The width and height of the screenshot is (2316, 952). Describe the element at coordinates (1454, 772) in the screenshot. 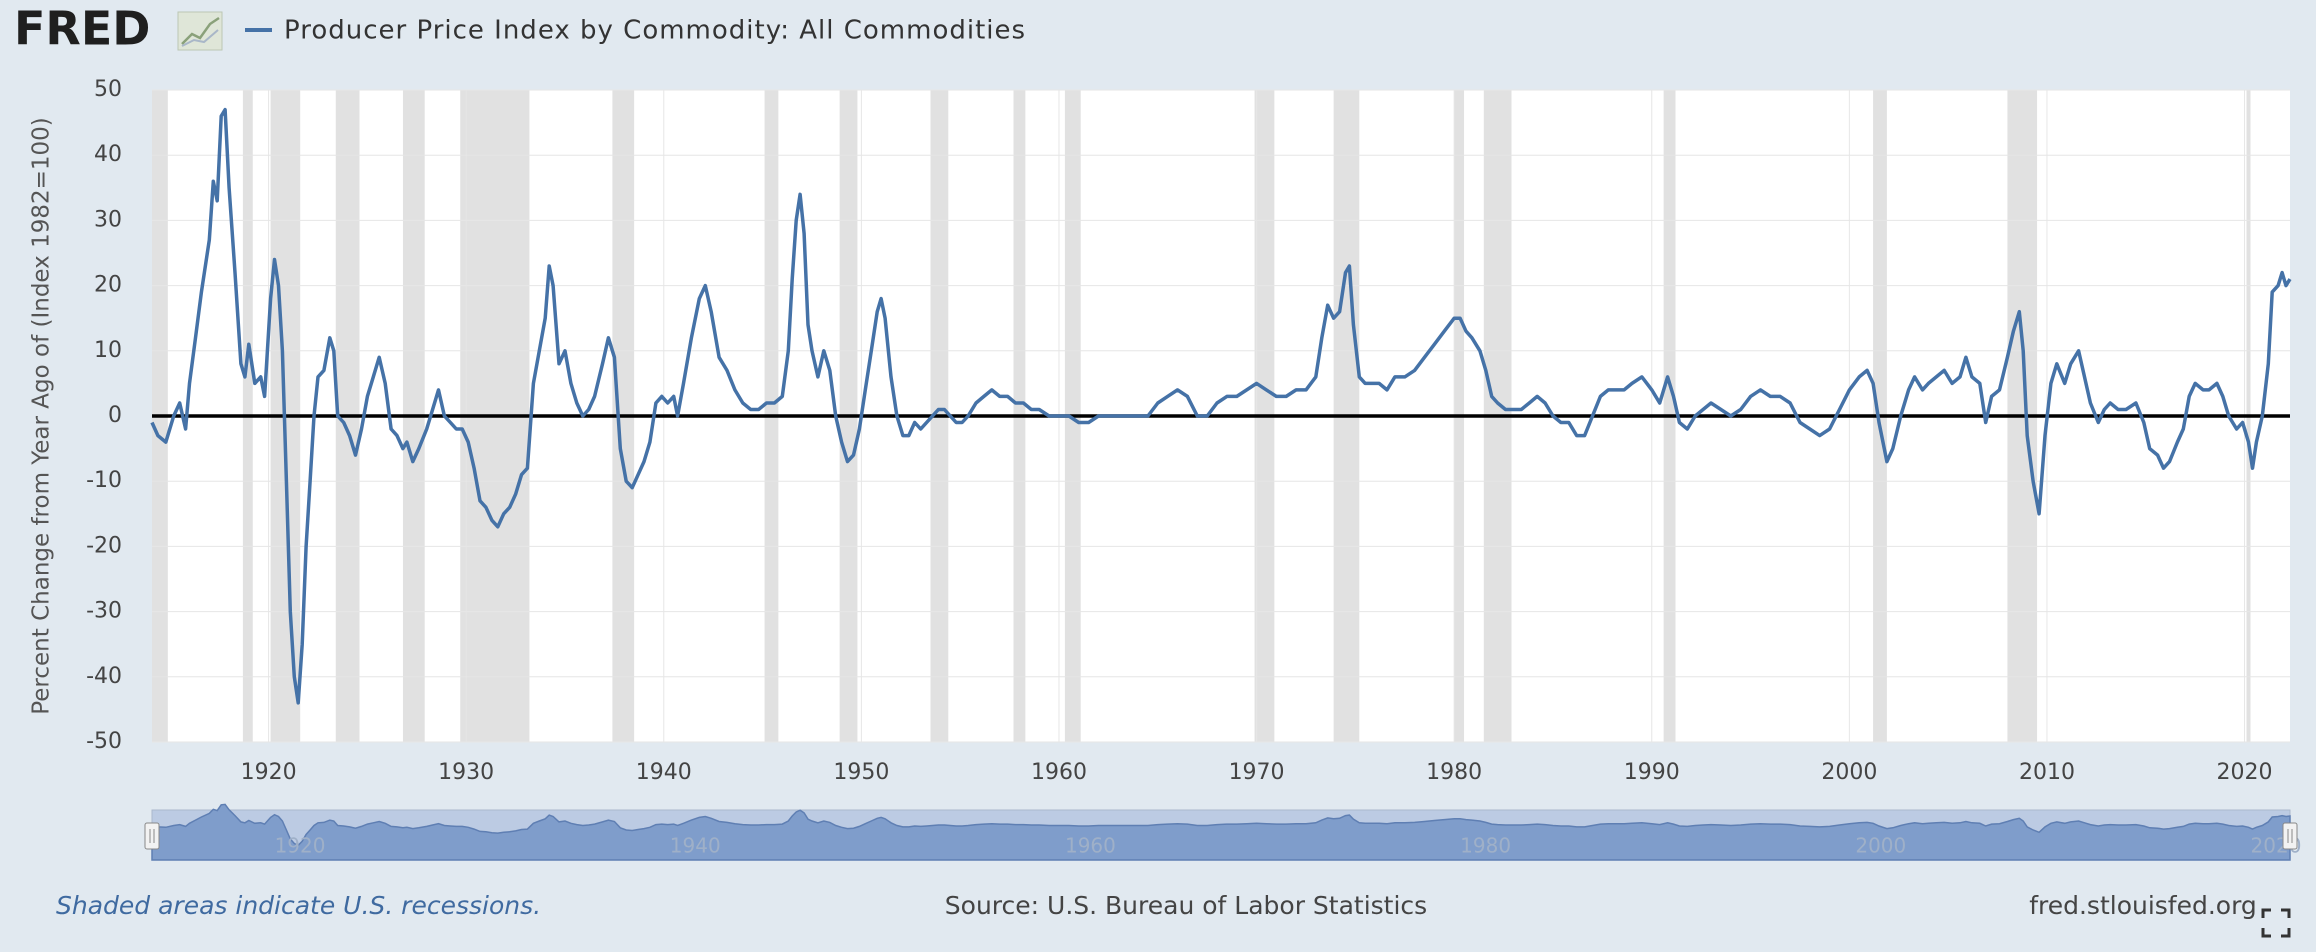

I see `x-tick-label: 1980` at that location.